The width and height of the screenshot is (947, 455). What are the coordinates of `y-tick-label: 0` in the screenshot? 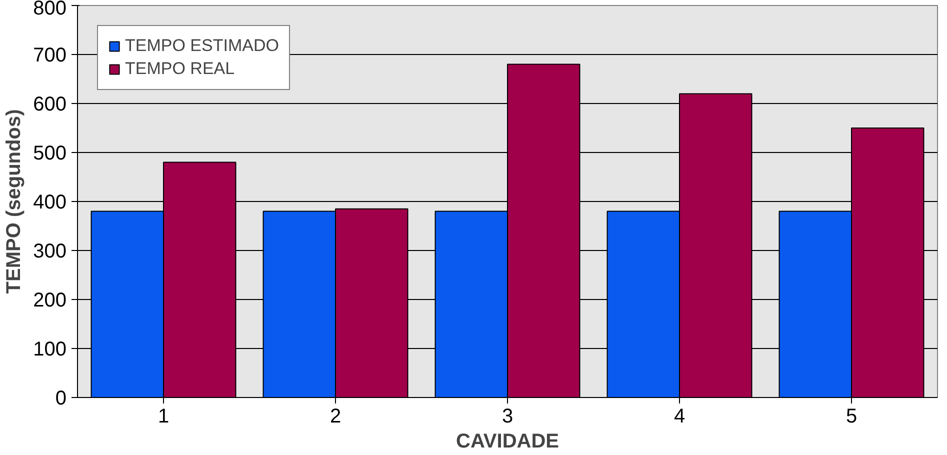 It's located at (60, 399).